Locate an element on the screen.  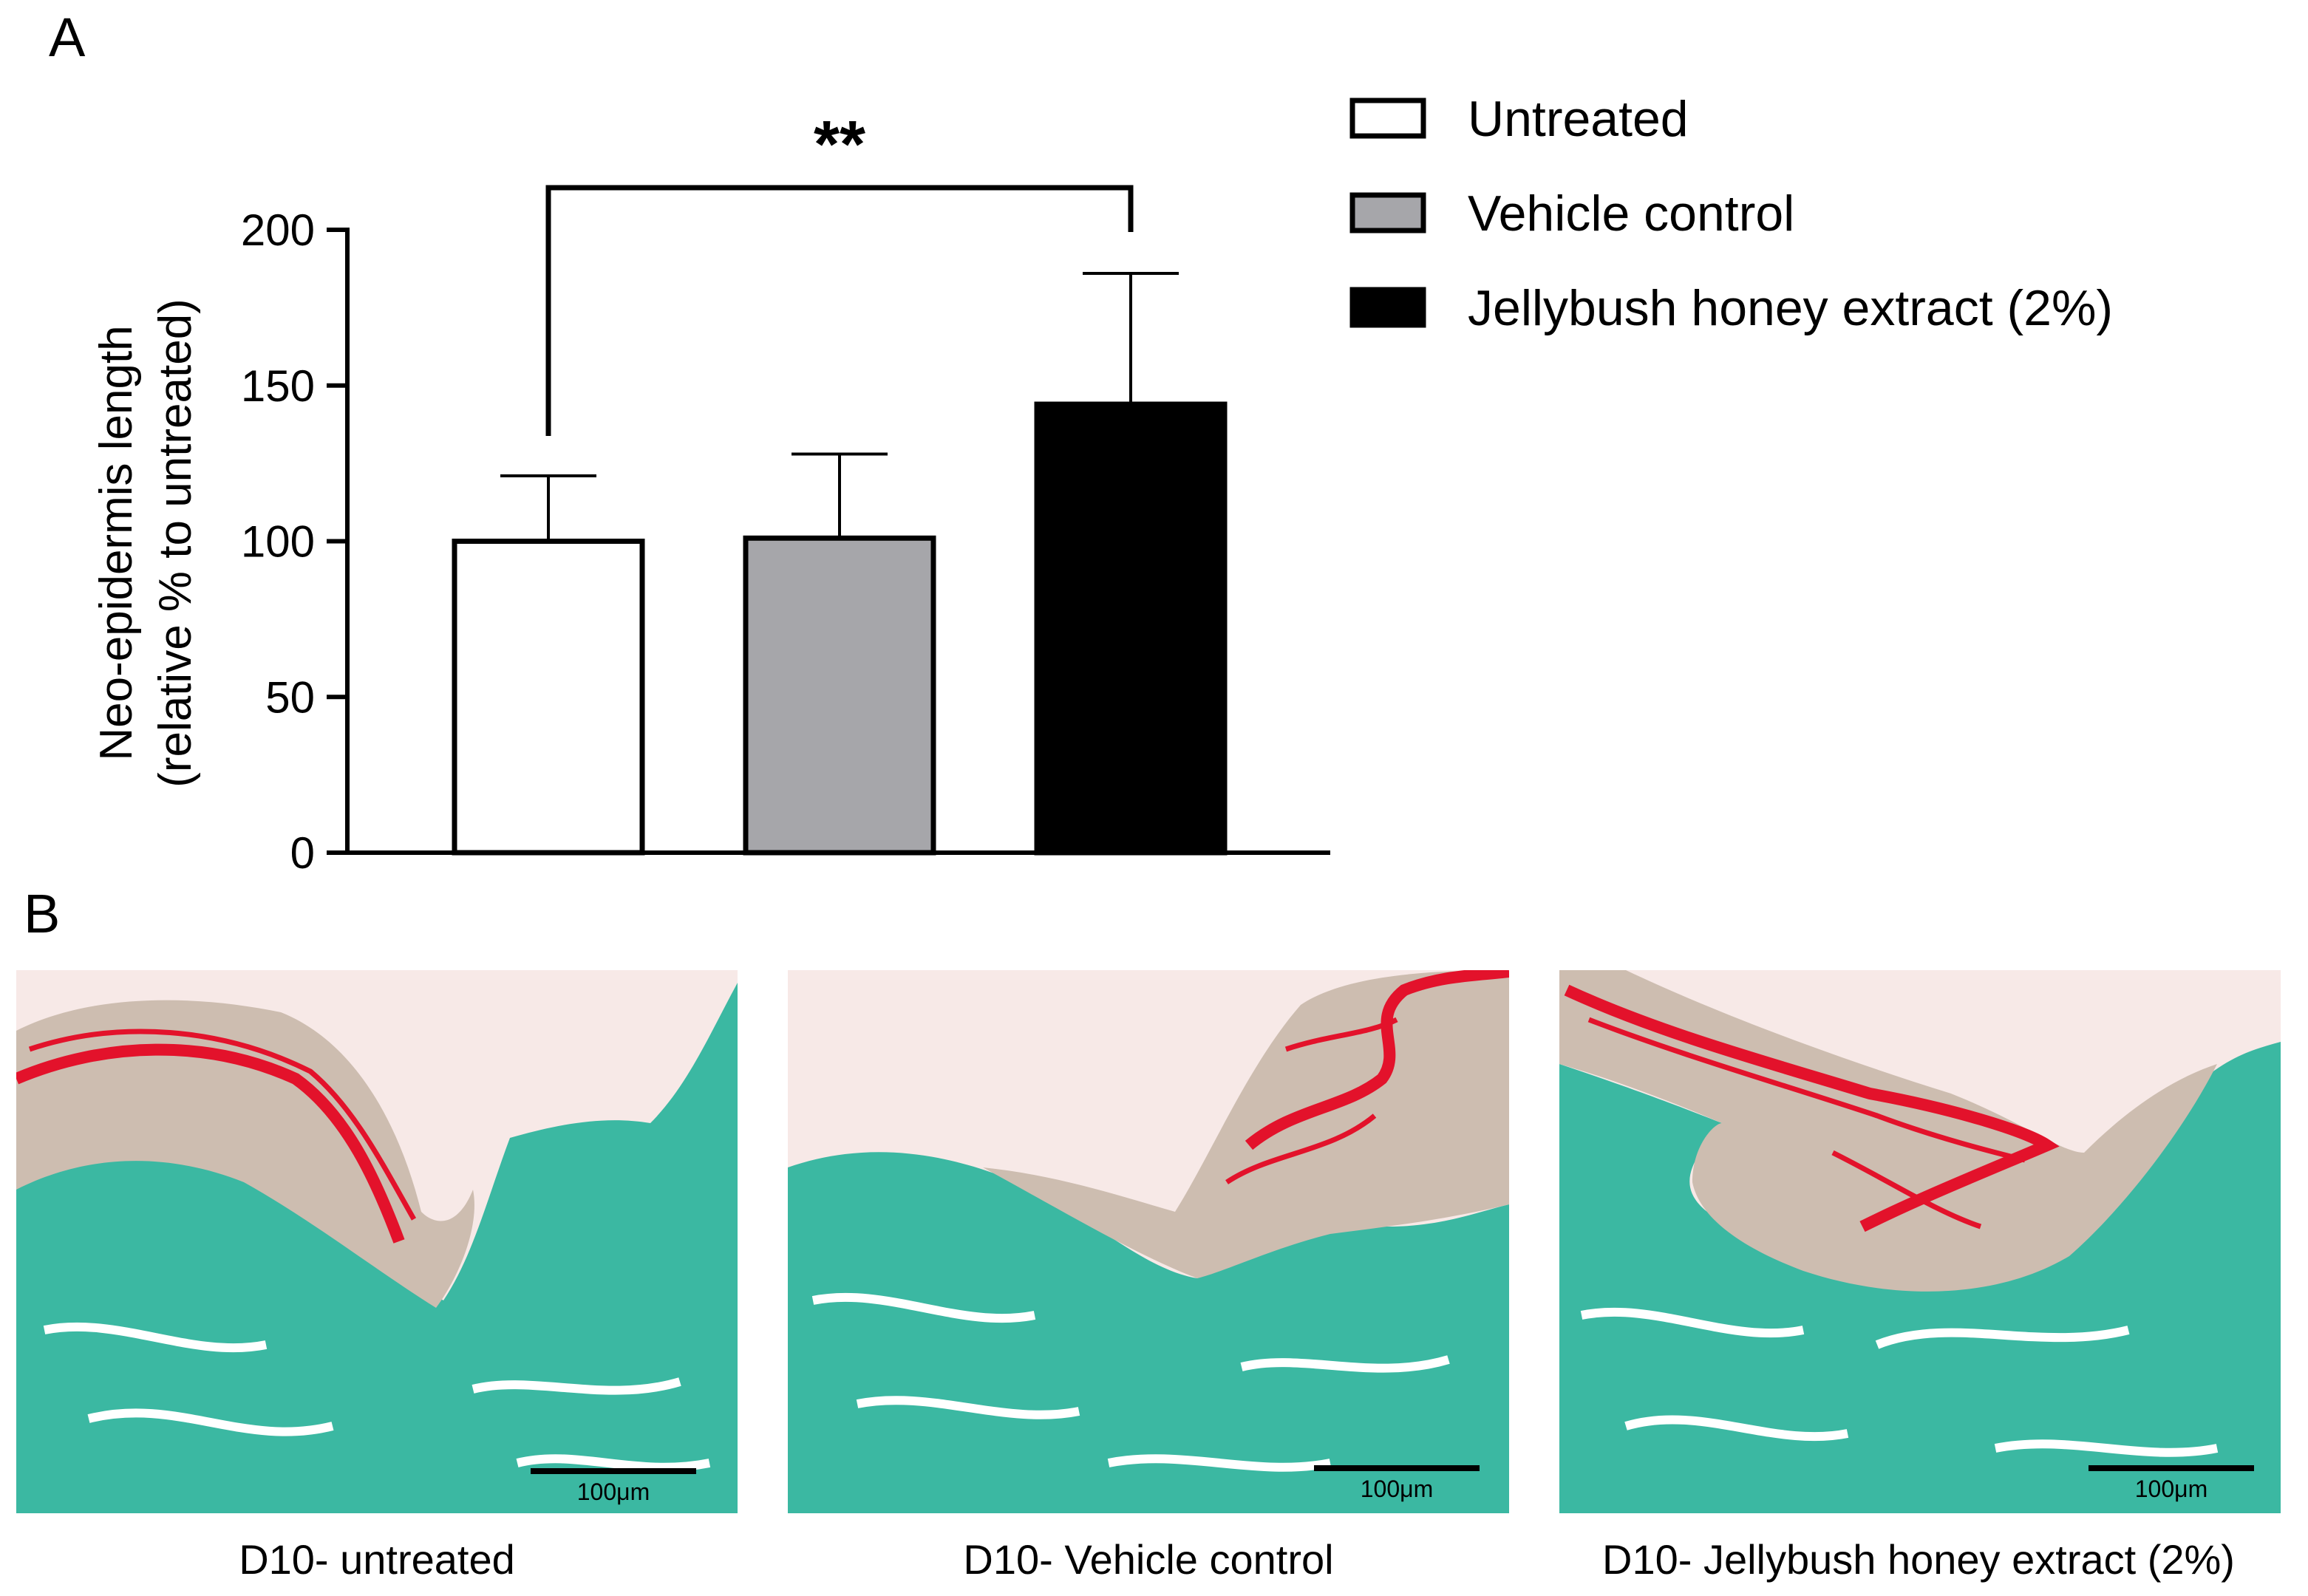
y-tick-label: 0 is located at coordinates (302, 853).